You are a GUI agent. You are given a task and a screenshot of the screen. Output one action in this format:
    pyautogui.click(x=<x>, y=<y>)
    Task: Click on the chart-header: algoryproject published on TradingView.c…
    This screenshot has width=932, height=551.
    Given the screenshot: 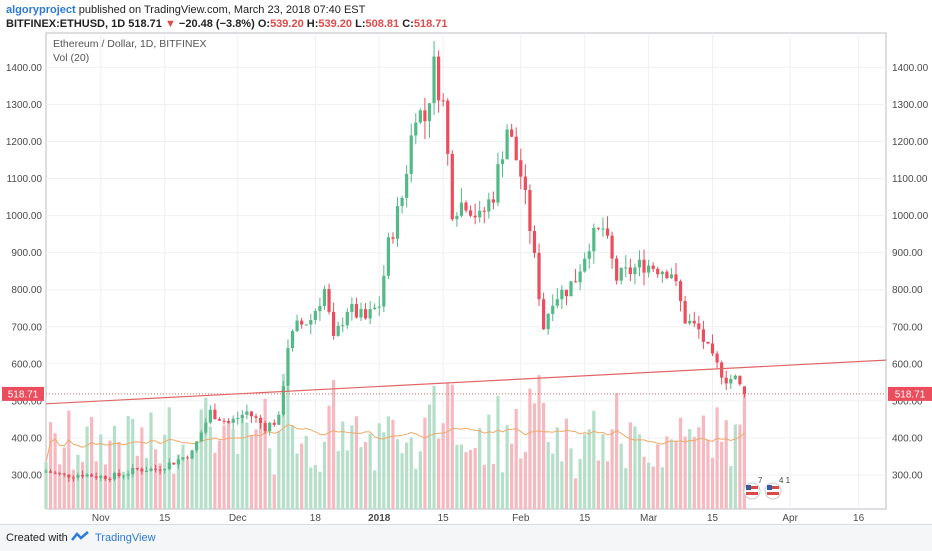 What is the action you would take?
    pyautogui.click(x=466, y=17)
    